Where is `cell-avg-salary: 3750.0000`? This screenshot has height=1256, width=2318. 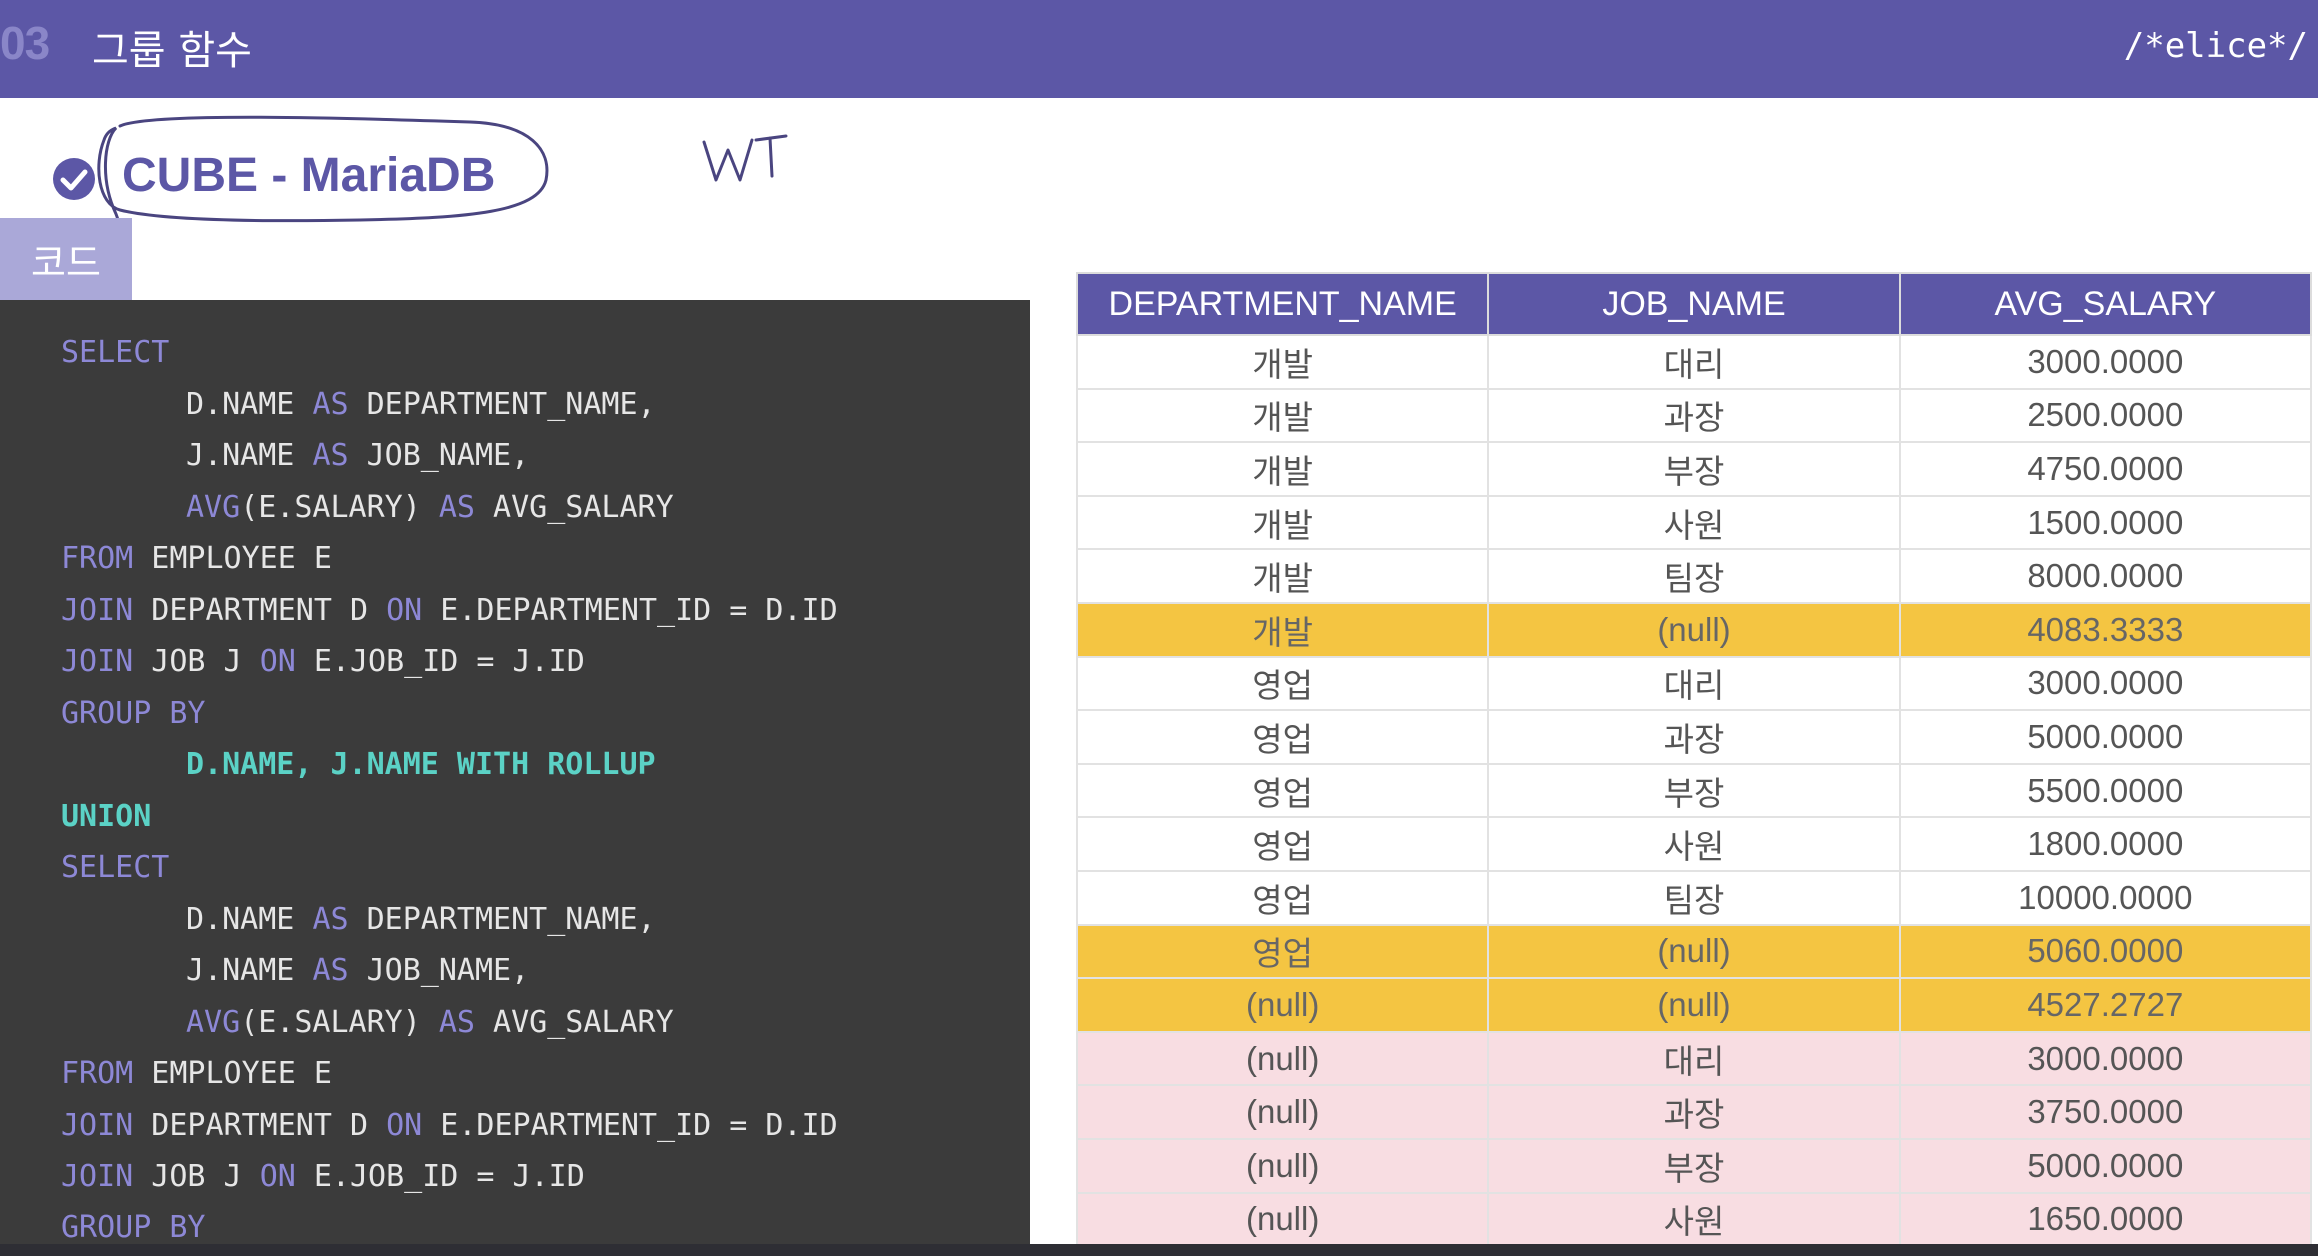
cell-avg-salary: 3750.0000 is located at coordinates (2105, 1112).